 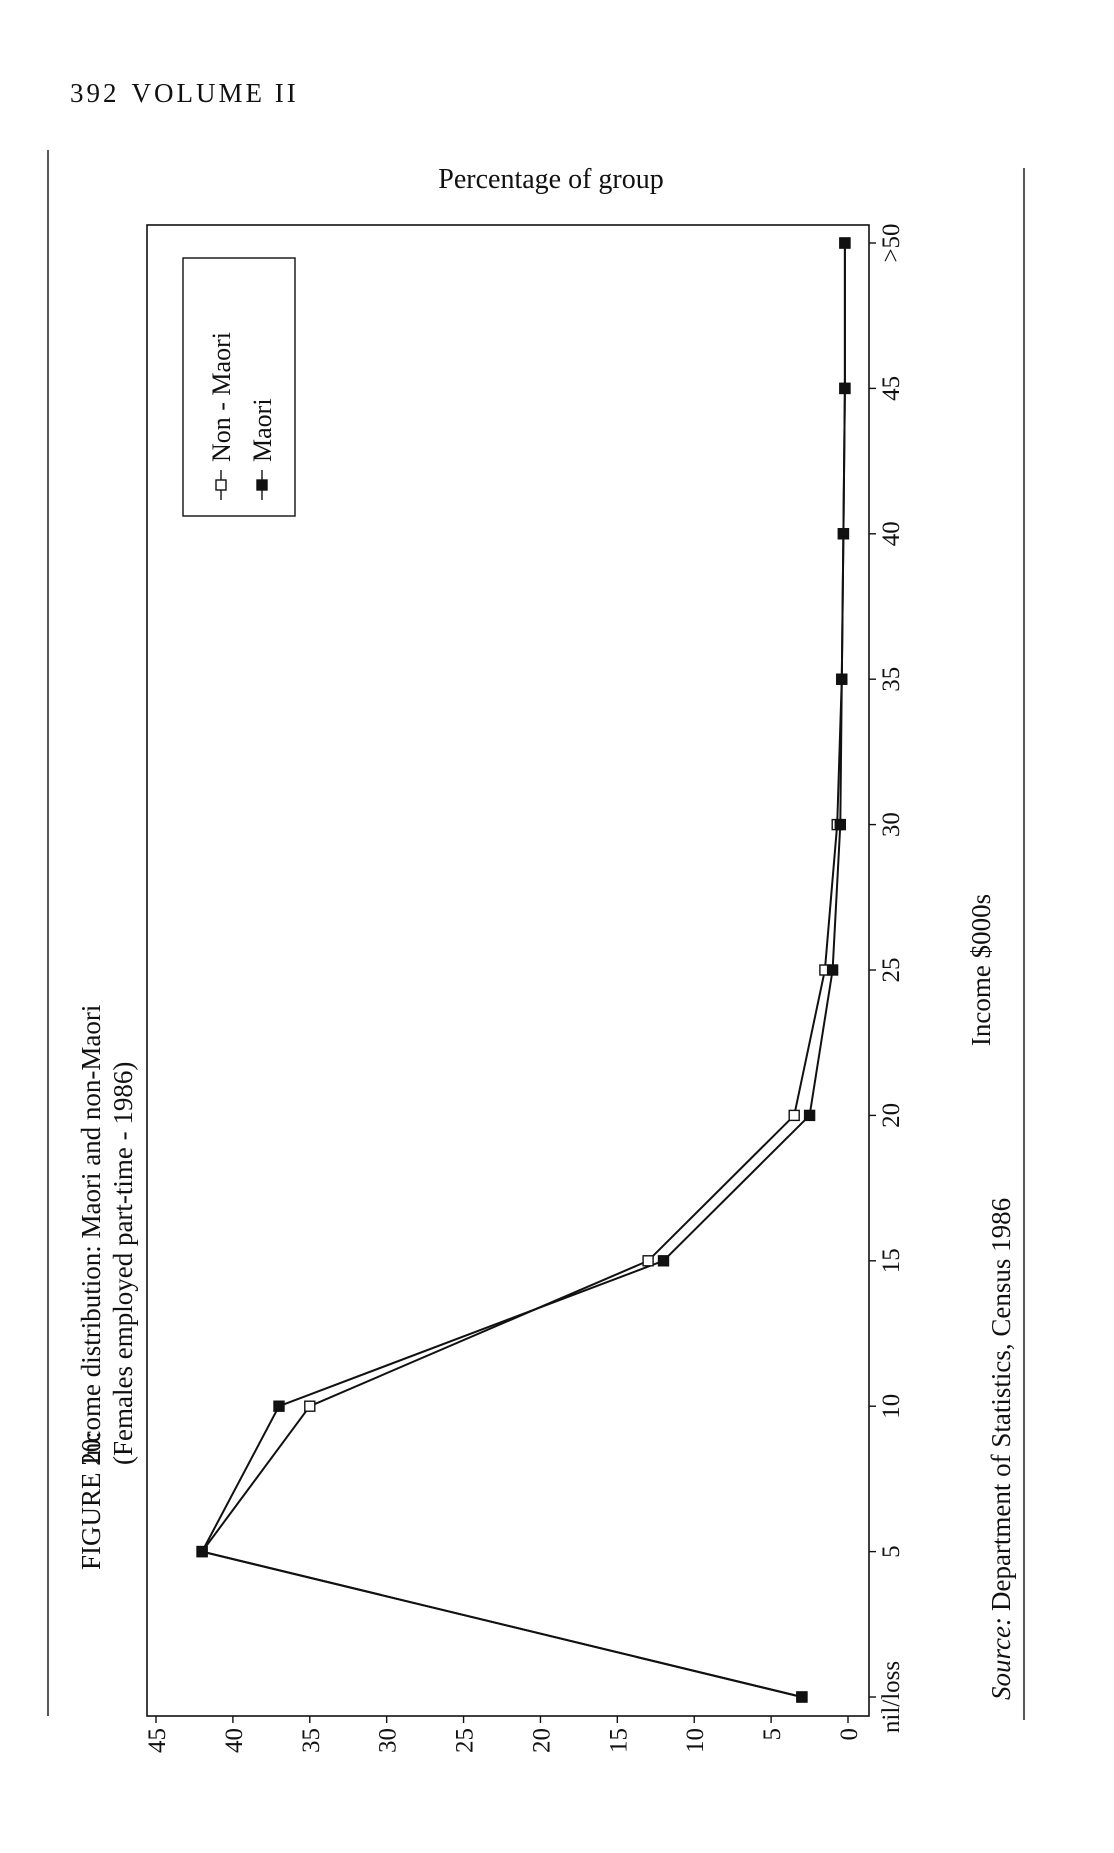 What do you see at coordinates (550, 179) in the screenshot?
I see `y-axis-label: Percentage of group` at bounding box center [550, 179].